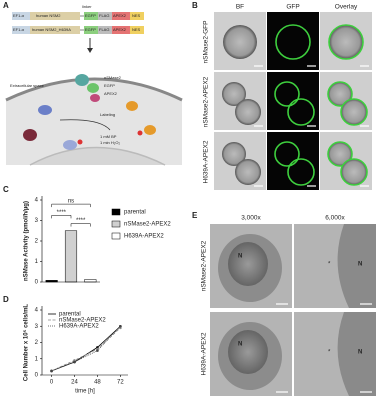  I want to click on construct, so click(78, 23).